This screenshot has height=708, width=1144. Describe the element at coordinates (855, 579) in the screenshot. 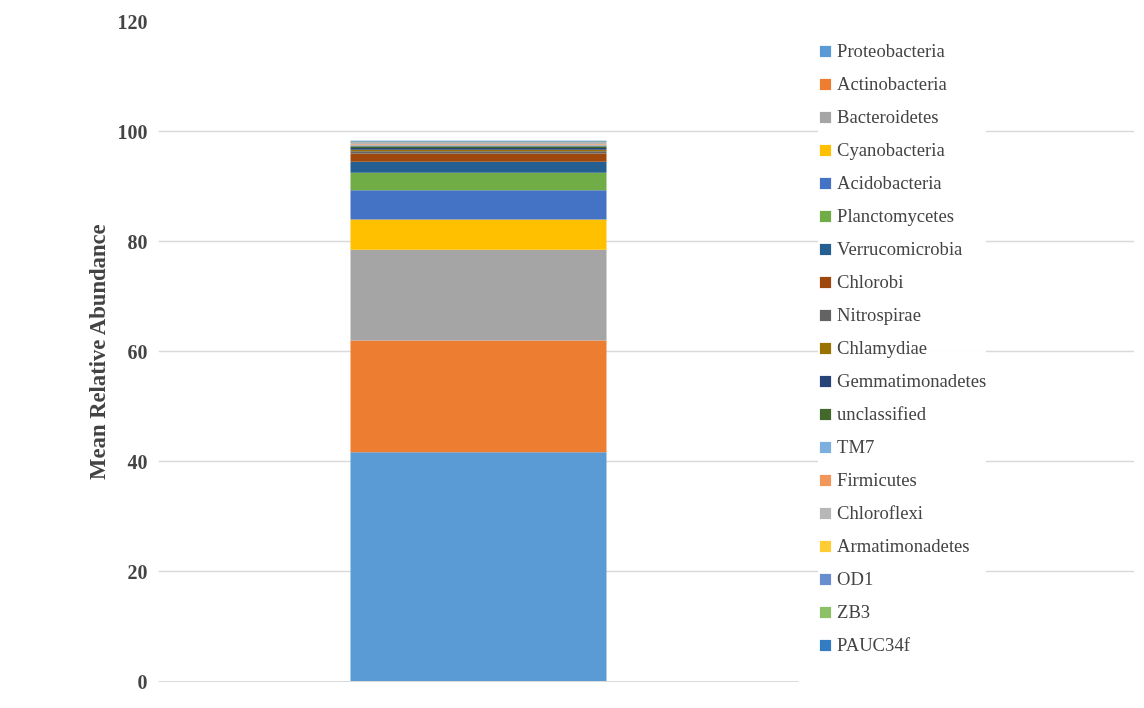

I see `legend-label: OD1` at that location.